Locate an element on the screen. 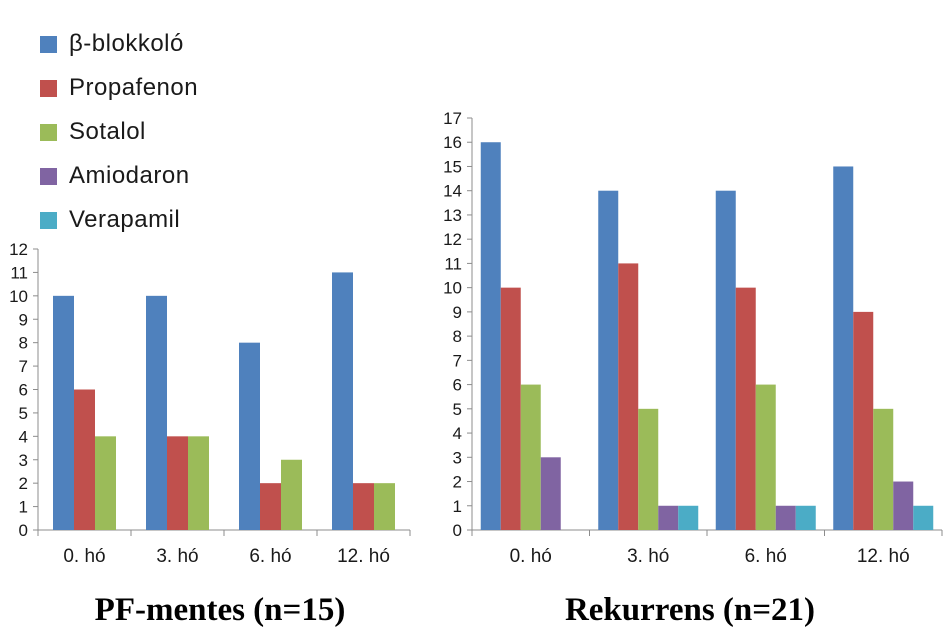 The width and height of the screenshot is (950, 635). legend-label: Amiodaron is located at coordinates (129, 175).